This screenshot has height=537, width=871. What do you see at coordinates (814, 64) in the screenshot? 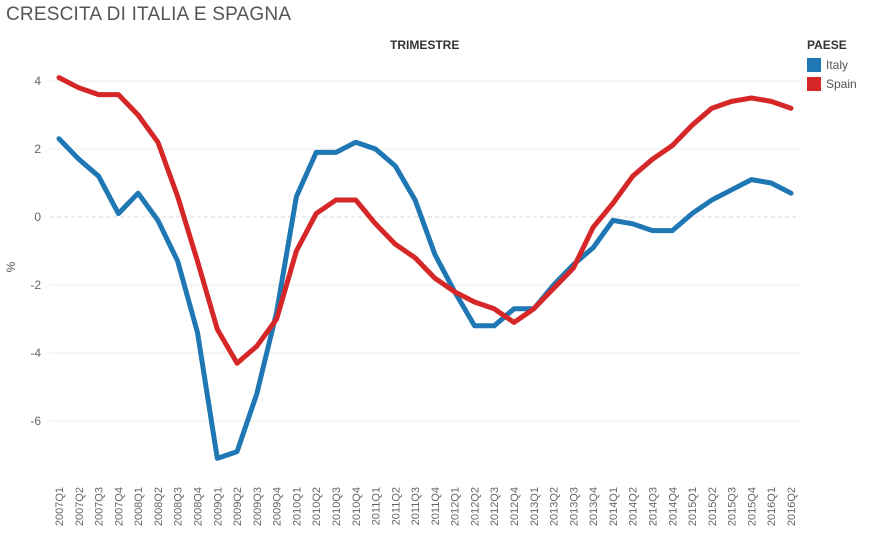
I see `legend-swatch-italy` at bounding box center [814, 64].